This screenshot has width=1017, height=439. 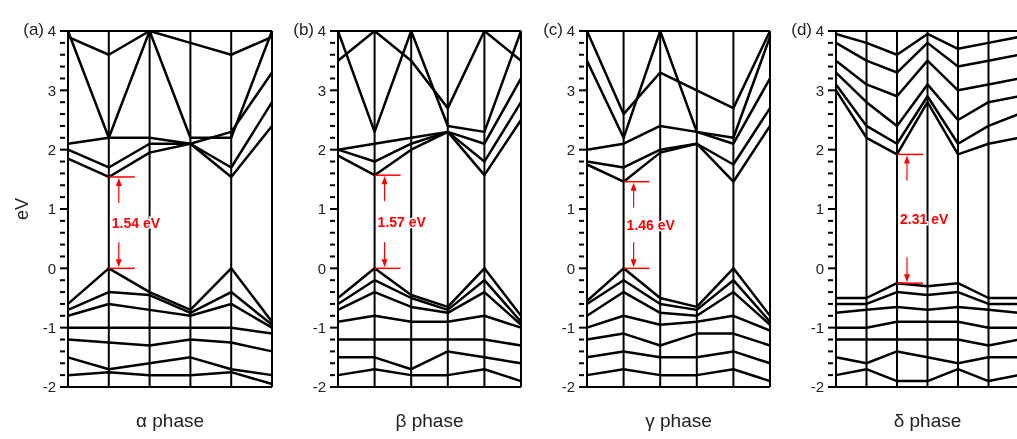 What do you see at coordinates (429, 420) in the screenshot?
I see `x-axis-title: β phase` at bounding box center [429, 420].